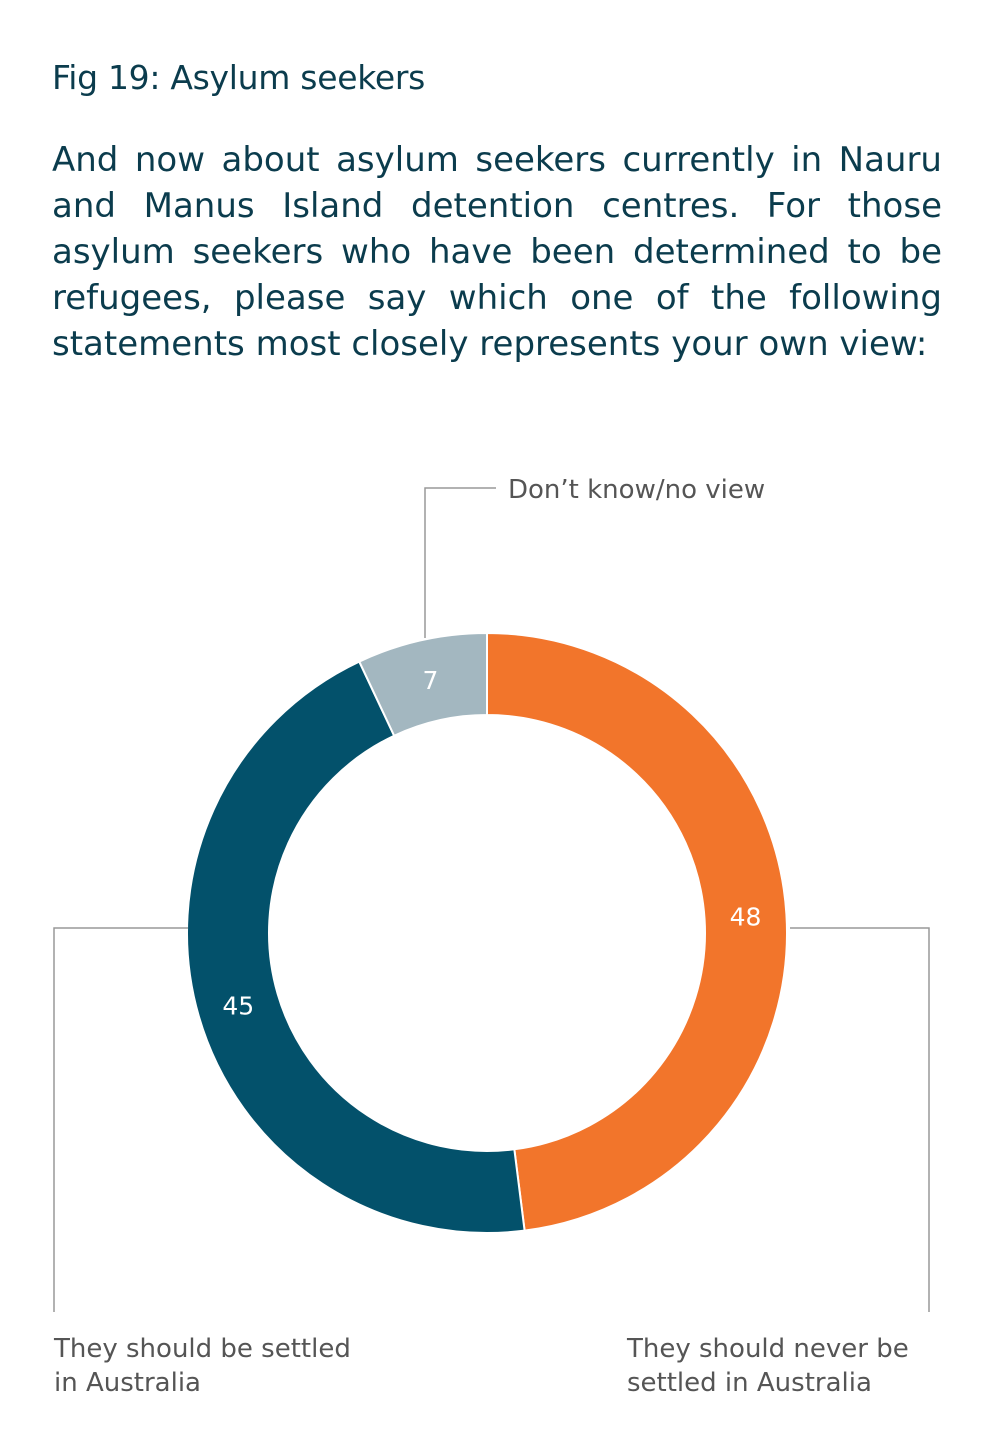 The height and width of the screenshot is (1456, 988). What do you see at coordinates (238, 1005) in the screenshot?
I see `data-label-settled: 45` at bounding box center [238, 1005].